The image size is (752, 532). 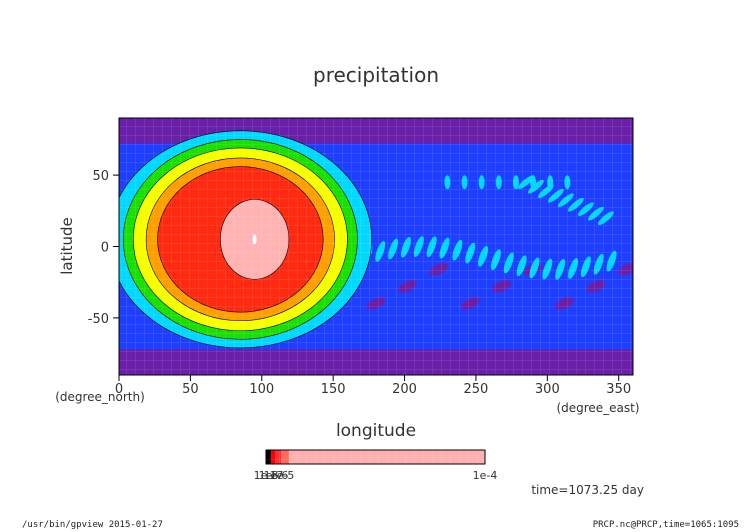 What do you see at coordinates (476, 389) in the screenshot?
I see `x-tick-label: 250` at bounding box center [476, 389].